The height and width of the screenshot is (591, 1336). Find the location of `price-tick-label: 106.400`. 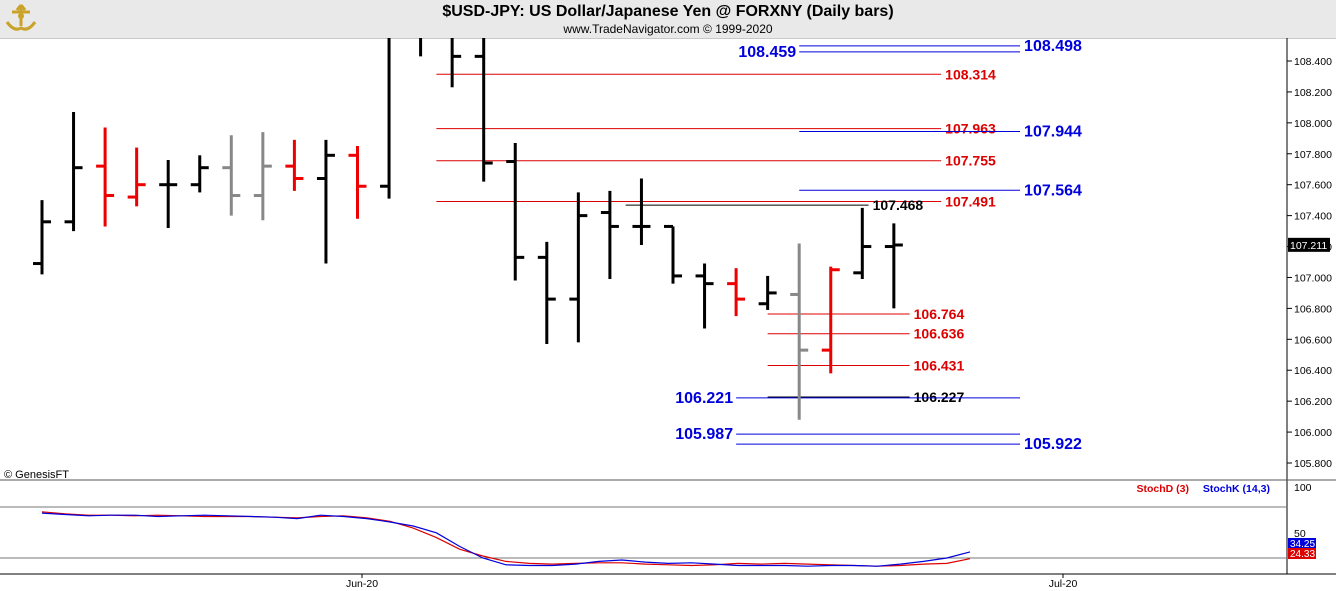

price-tick-label: 106.400 is located at coordinates (1313, 371).